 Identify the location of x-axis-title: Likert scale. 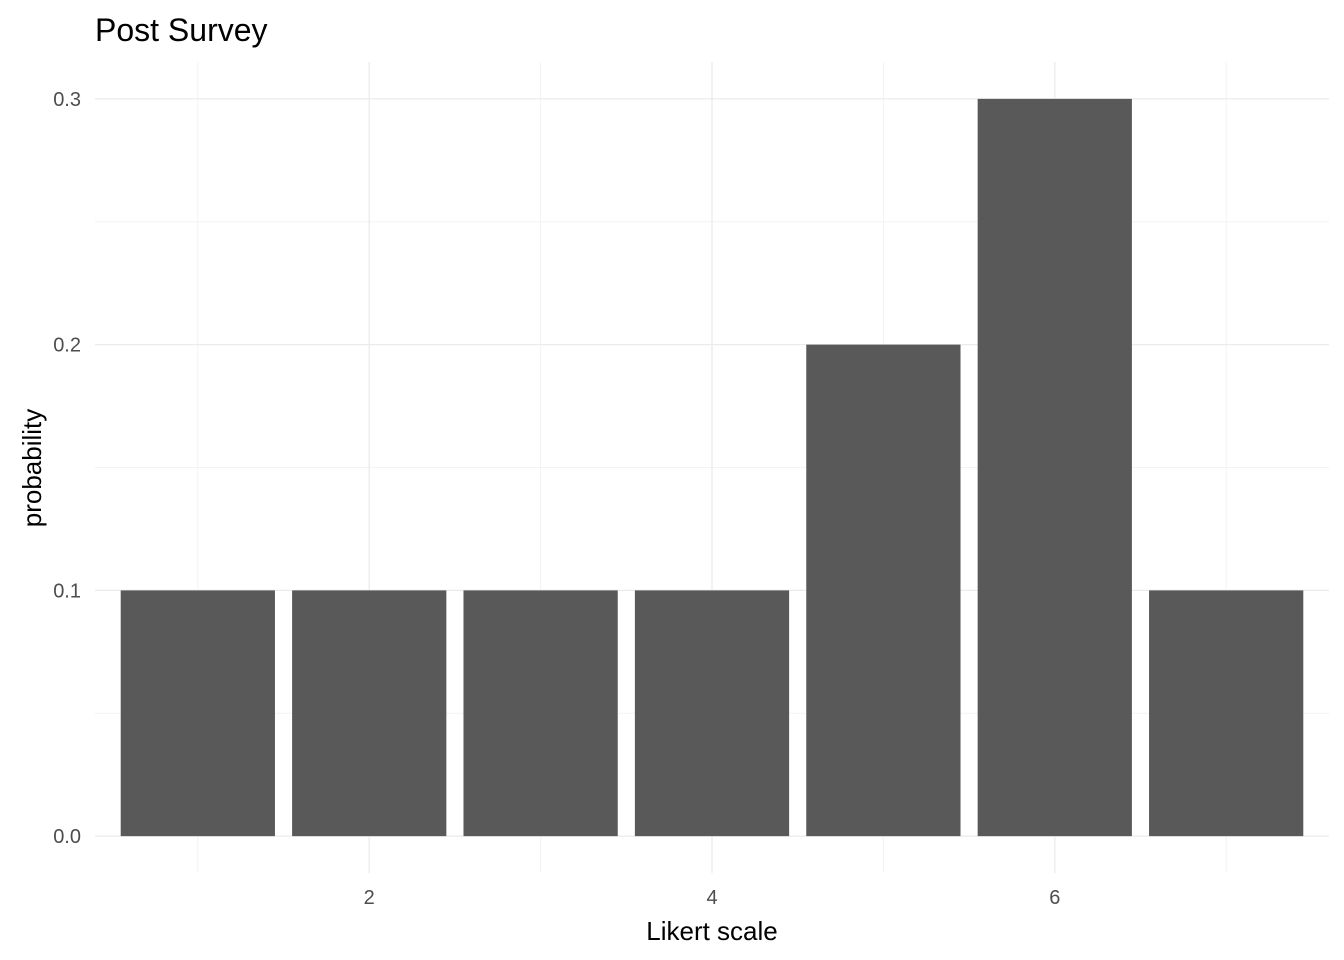
(712, 931).